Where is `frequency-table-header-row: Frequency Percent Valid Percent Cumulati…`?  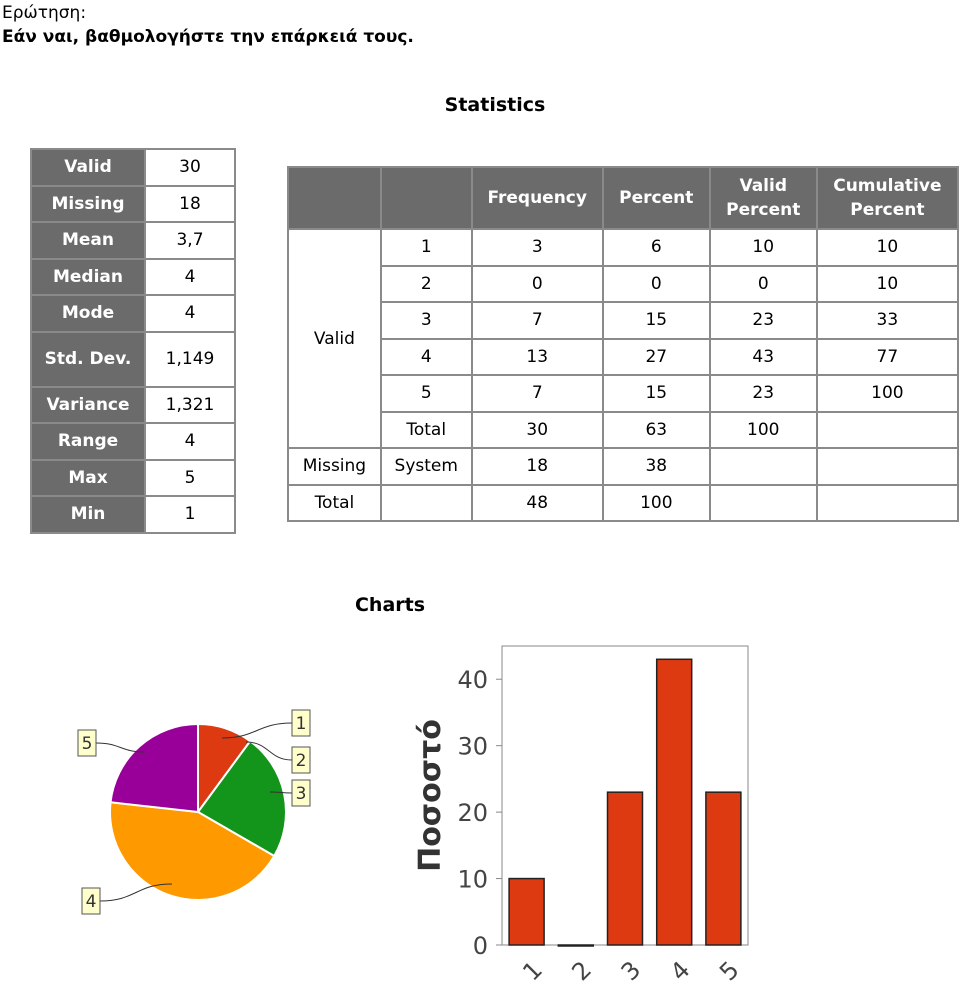 frequency-table-header-row: Frequency Percent Valid Percent Cumulati… is located at coordinates (623, 198).